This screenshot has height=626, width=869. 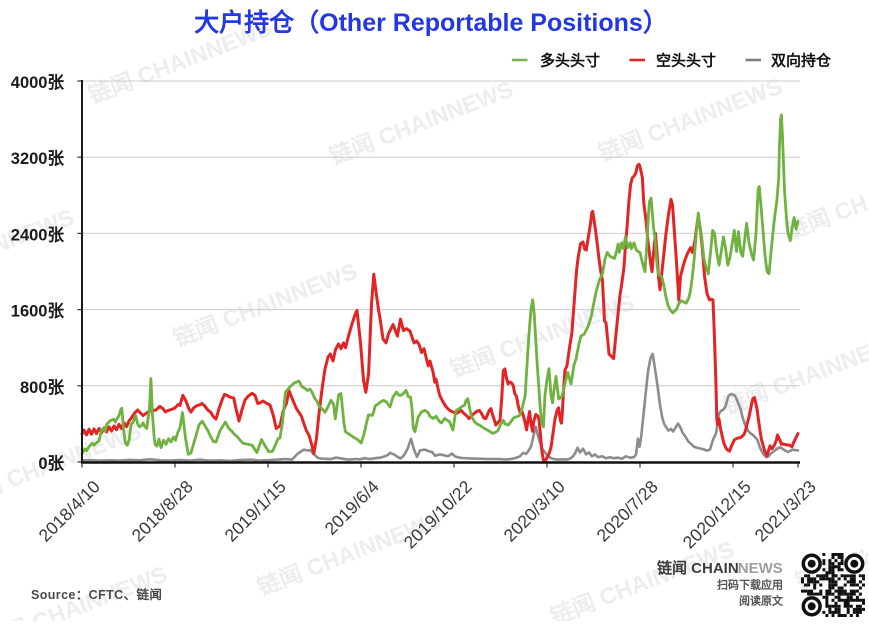 I want to click on svg-text: 2400张, so click(x=38, y=234).